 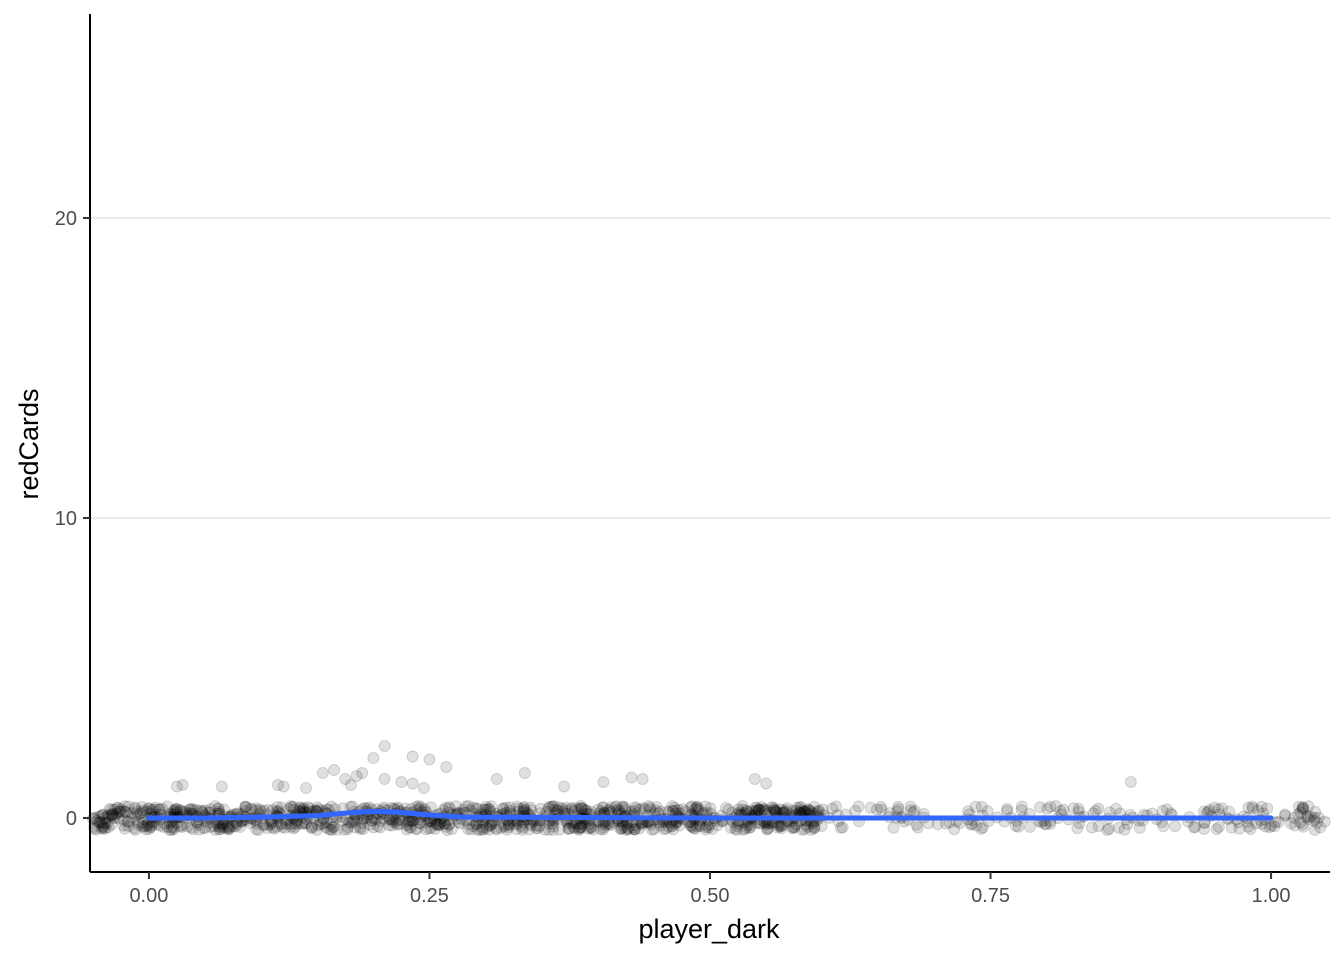 I want to click on x-tick-label: 0.00, so click(x=148, y=896).